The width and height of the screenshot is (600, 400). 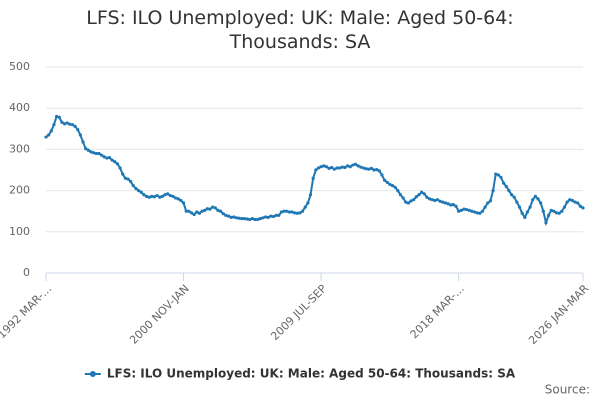 I want to click on legend-marker, so click(x=92, y=374).